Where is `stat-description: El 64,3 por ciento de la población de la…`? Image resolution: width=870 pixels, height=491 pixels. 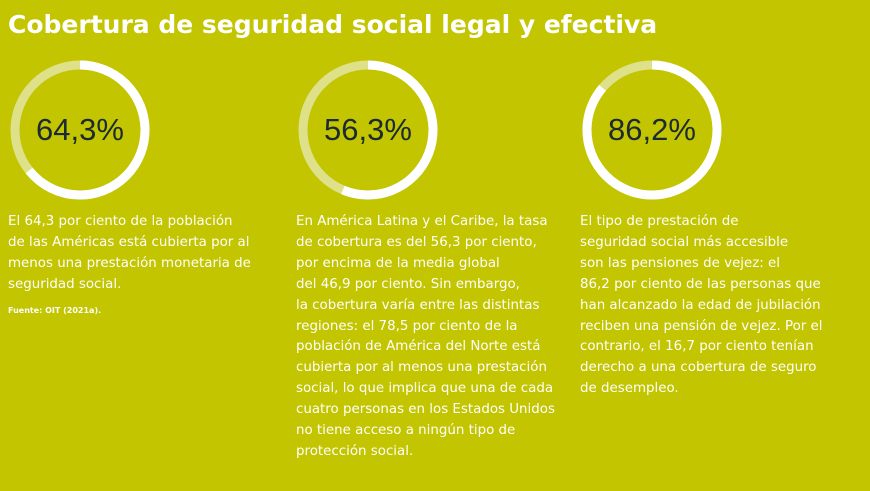 stat-description: El 64,3 por ciento de la población de la… is located at coordinates (129, 253).